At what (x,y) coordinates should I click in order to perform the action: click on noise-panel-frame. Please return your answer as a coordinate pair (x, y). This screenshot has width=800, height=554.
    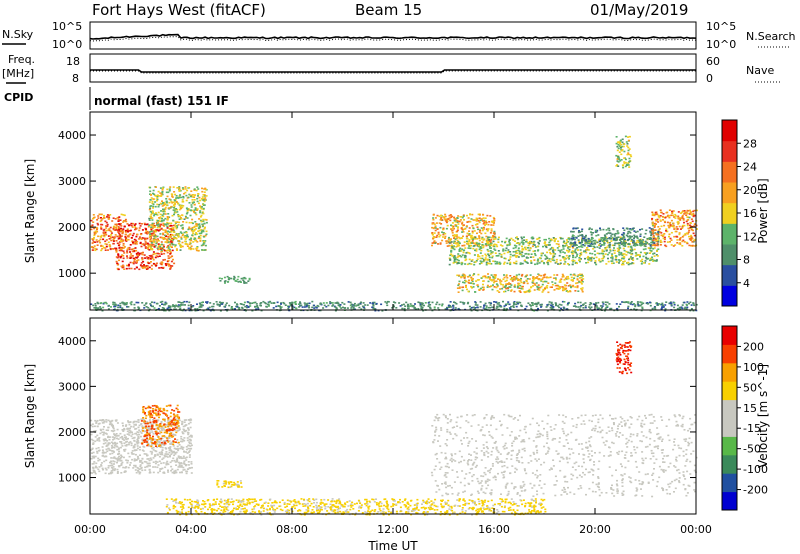
    Looking at the image, I should click on (393, 35).